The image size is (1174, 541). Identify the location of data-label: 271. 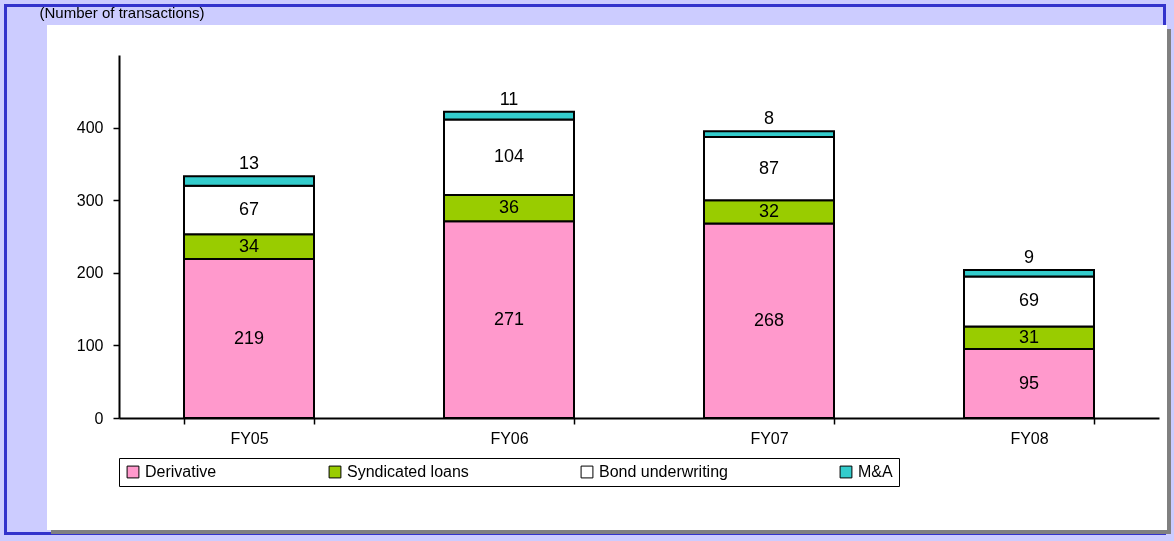
(509, 318).